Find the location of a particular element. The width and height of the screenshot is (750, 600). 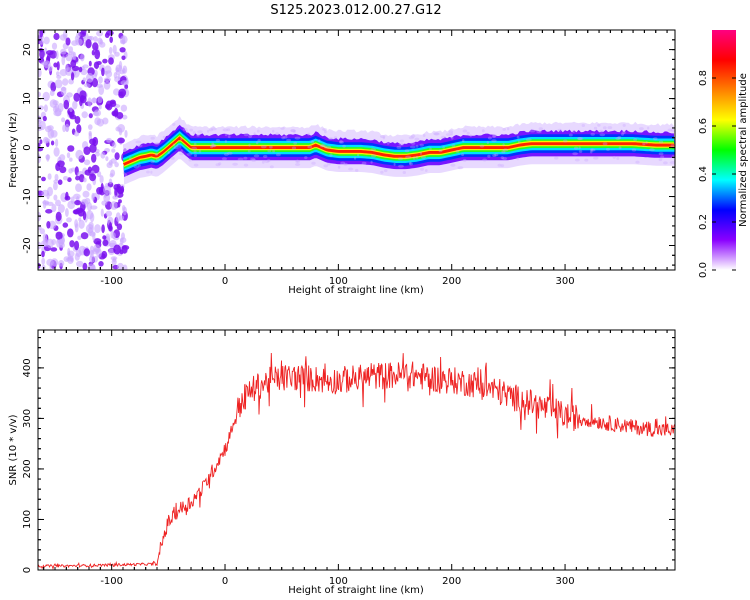

colorbar-tick-label: 0.6 is located at coordinates (703, 126).